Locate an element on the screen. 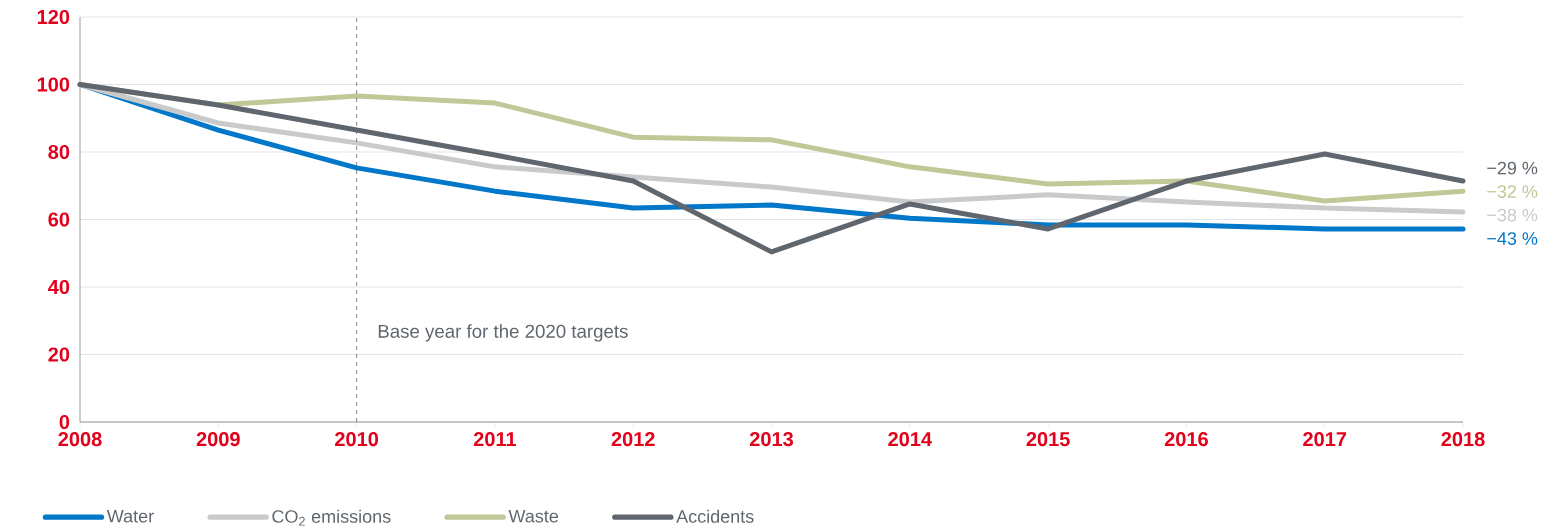  y-tick-label: 0 is located at coordinates (64, 422).